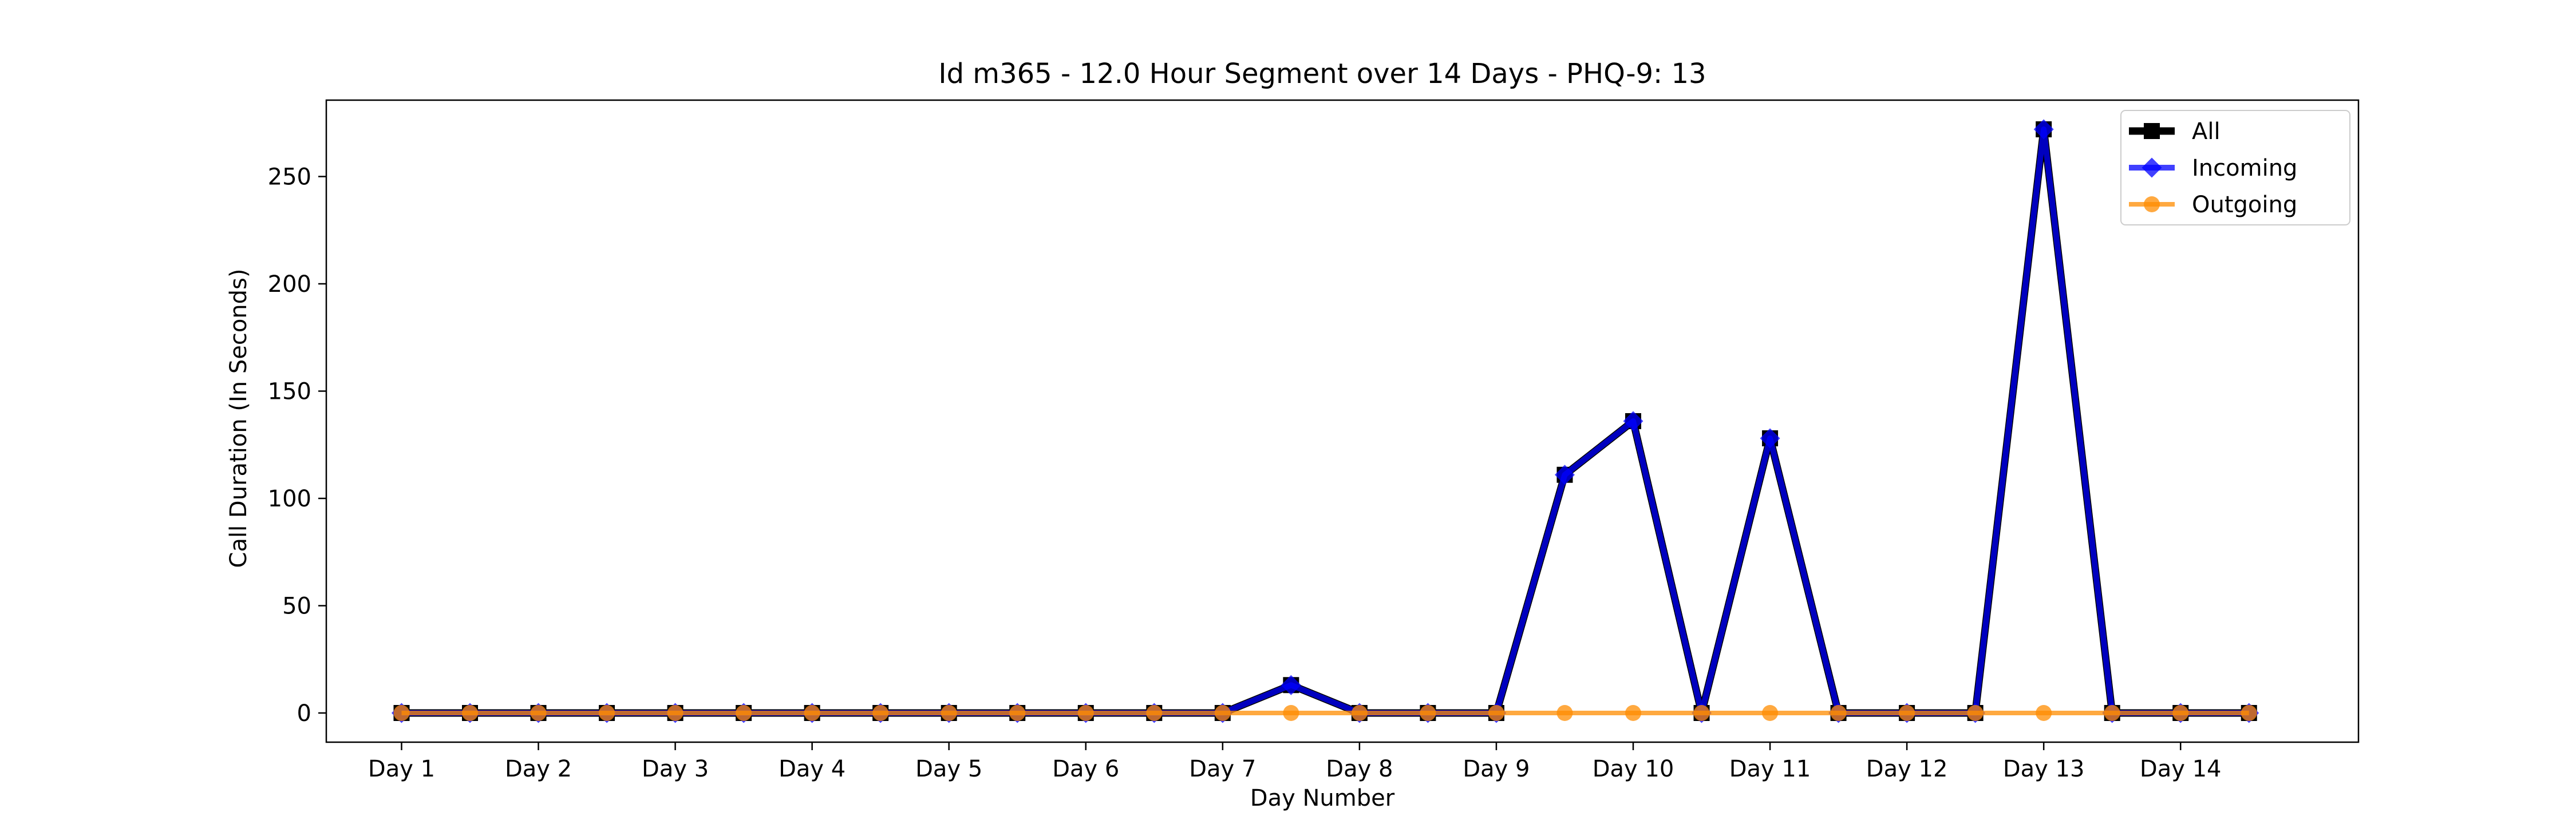 This screenshot has width=2576, height=824. Describe the element at coordinates (289, 392) in the screenshot. I see `y-tick-label: 150` at that location.